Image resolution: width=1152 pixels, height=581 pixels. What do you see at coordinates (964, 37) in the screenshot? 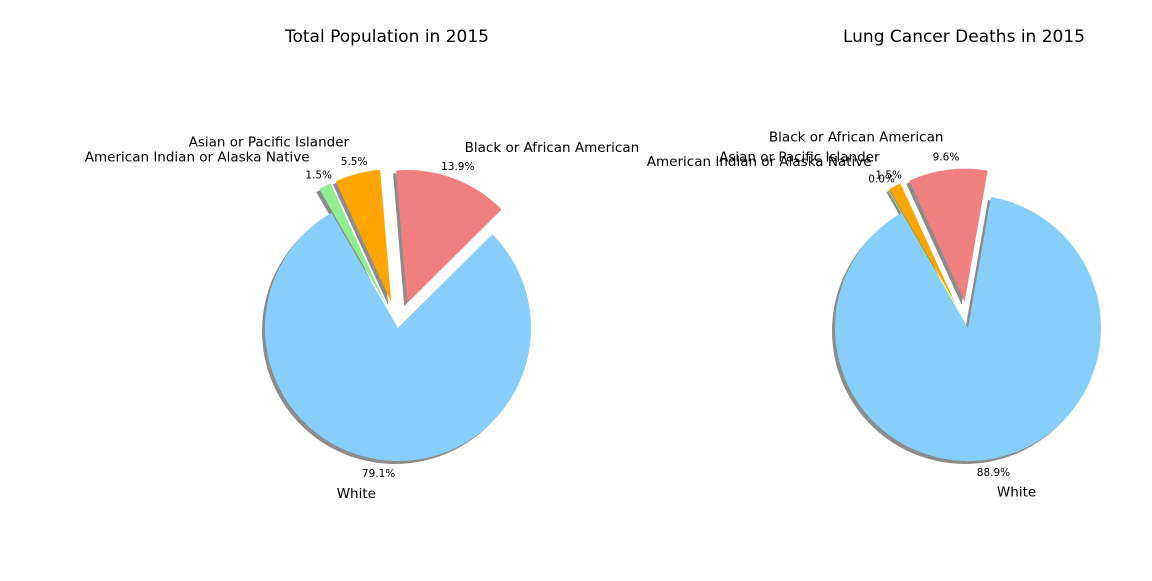
I see `chart-title: Lung Cancer Deaths in 2015` at bounding box center [964, 37].